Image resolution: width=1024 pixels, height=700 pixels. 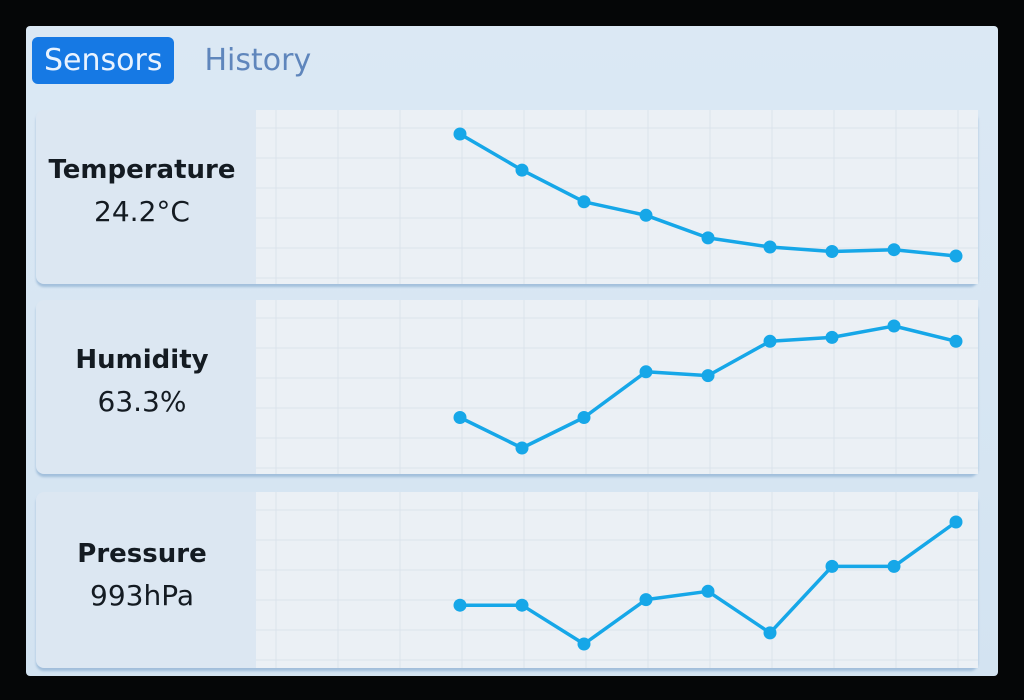 I want to click on sensor-name: Temperature, so click(x=142, y=170).